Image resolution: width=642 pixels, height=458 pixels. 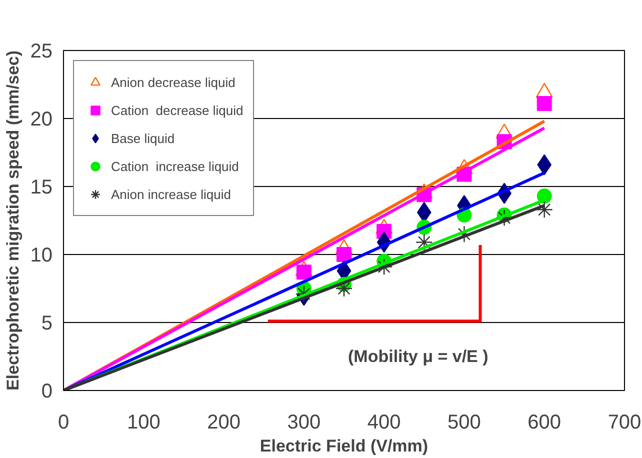 What do you see at coordinates (46, 323) in the screenshot?
I see `y-tick-label: 5` at bounding box center [46, 323].